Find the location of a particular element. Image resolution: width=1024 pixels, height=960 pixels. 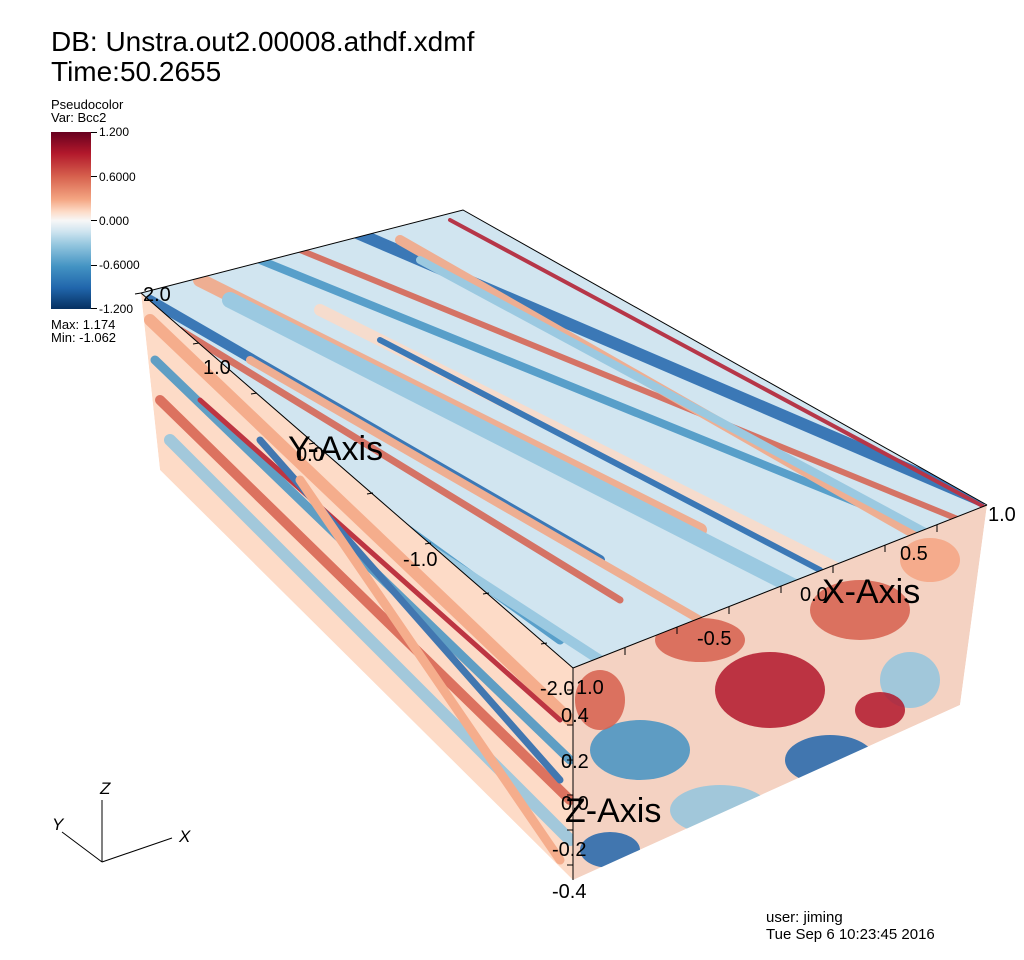

colorbar-label: -0.6000 is located at coordinates (119, 265).